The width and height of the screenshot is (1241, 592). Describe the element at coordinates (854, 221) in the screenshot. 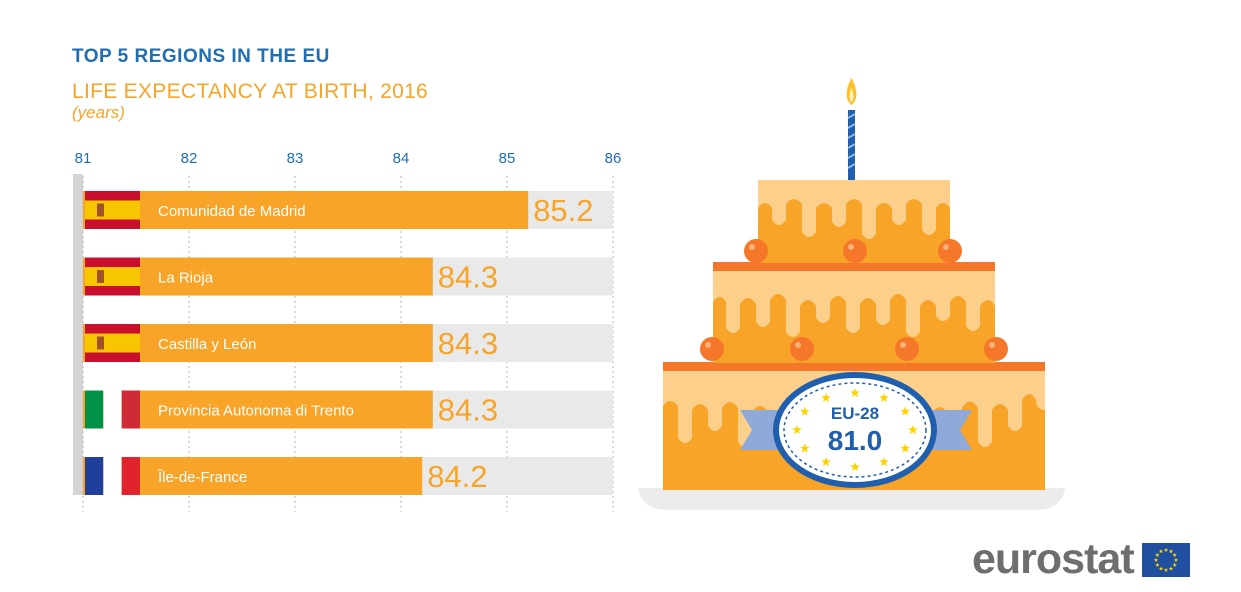

I see `cake-tier-top` at that location.